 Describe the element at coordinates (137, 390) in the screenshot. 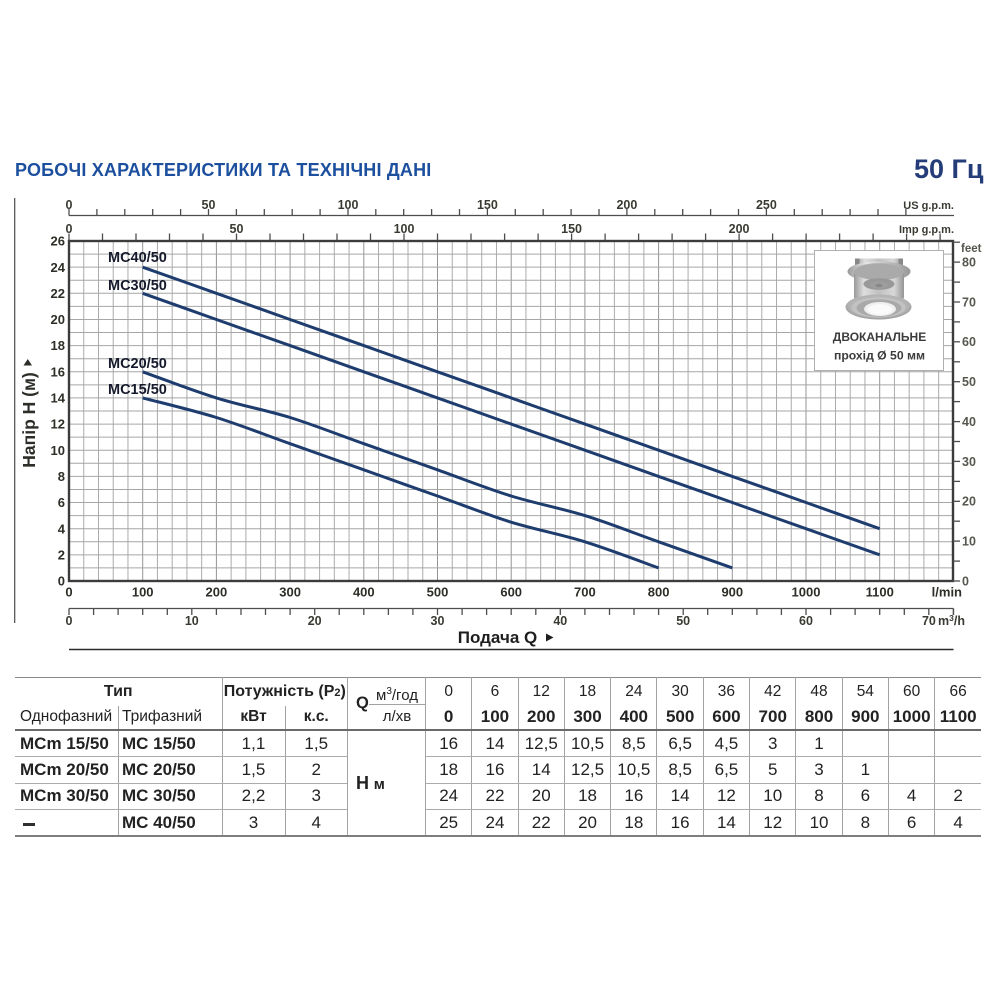

I see `svg-text: MC15/50` at that location.